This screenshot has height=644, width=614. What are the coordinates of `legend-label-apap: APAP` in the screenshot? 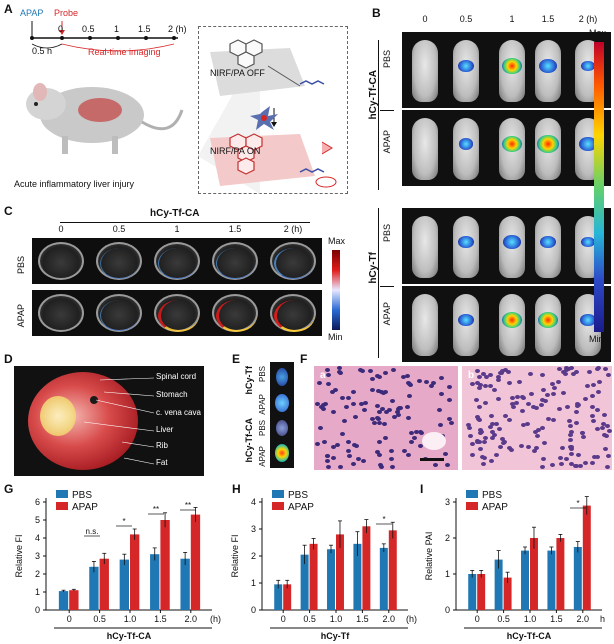 It's located at (301, 507).